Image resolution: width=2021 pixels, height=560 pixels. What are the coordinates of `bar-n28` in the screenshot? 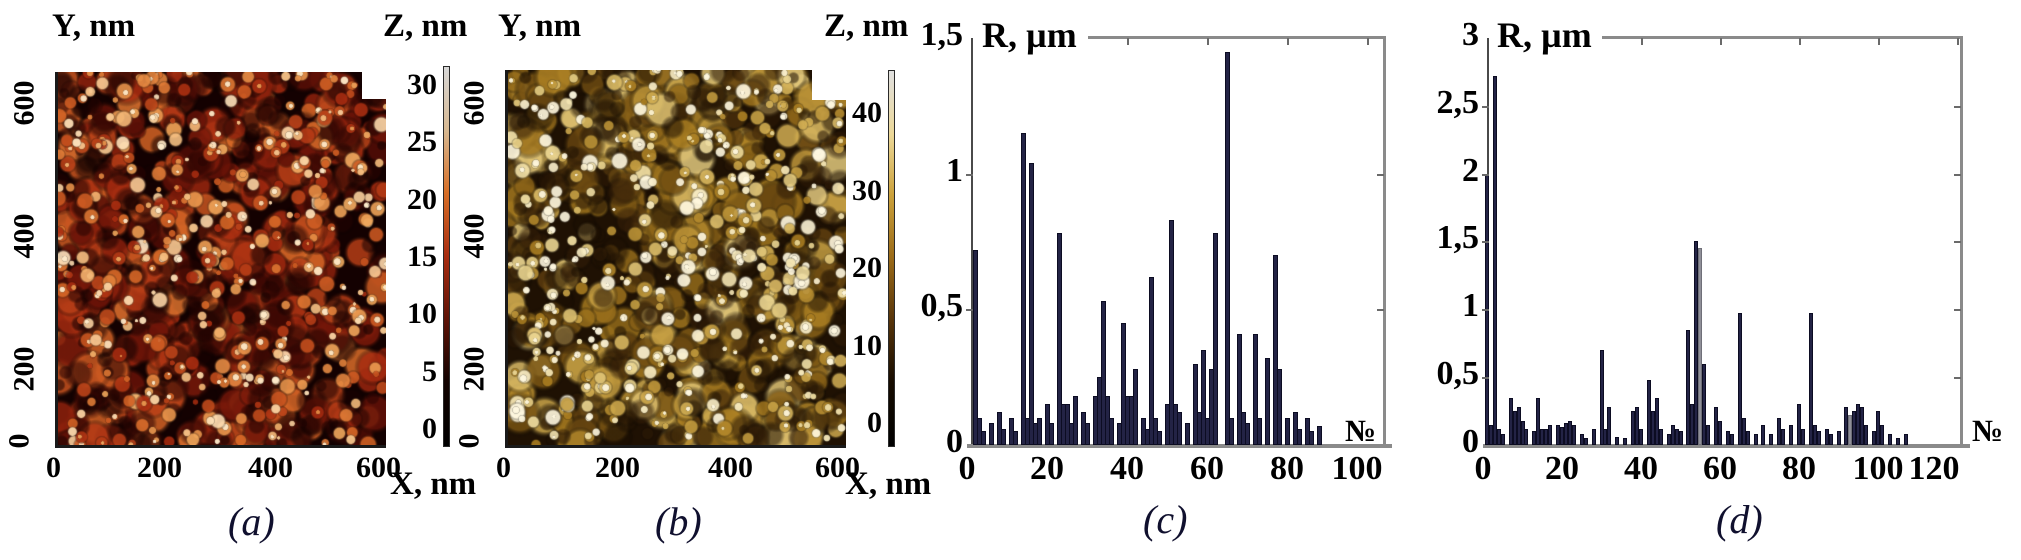 It's located at (1593, 437).